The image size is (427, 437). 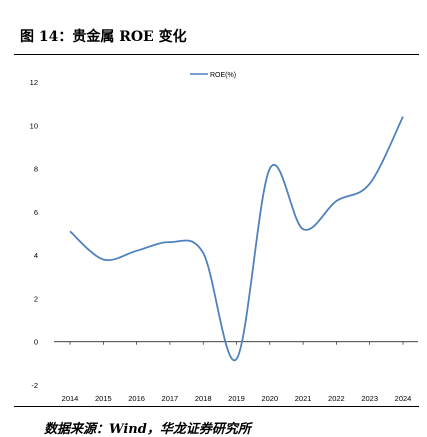 I want to click on y-tick-label: 4, so click(x=36, y=255).